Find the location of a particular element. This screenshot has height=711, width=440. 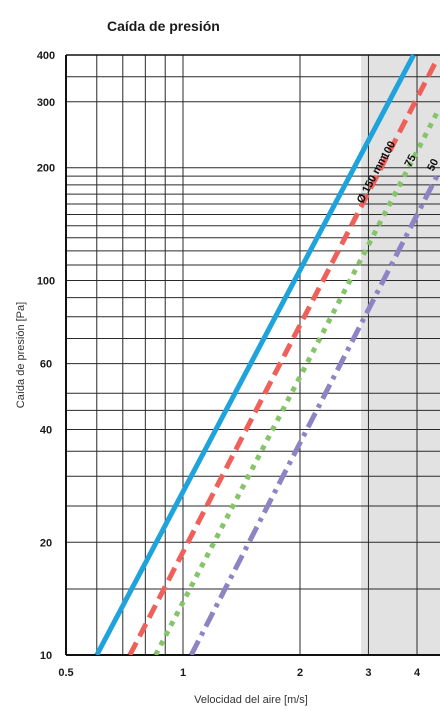

y-tick-label: 200 is located at coordinates (46, 169).